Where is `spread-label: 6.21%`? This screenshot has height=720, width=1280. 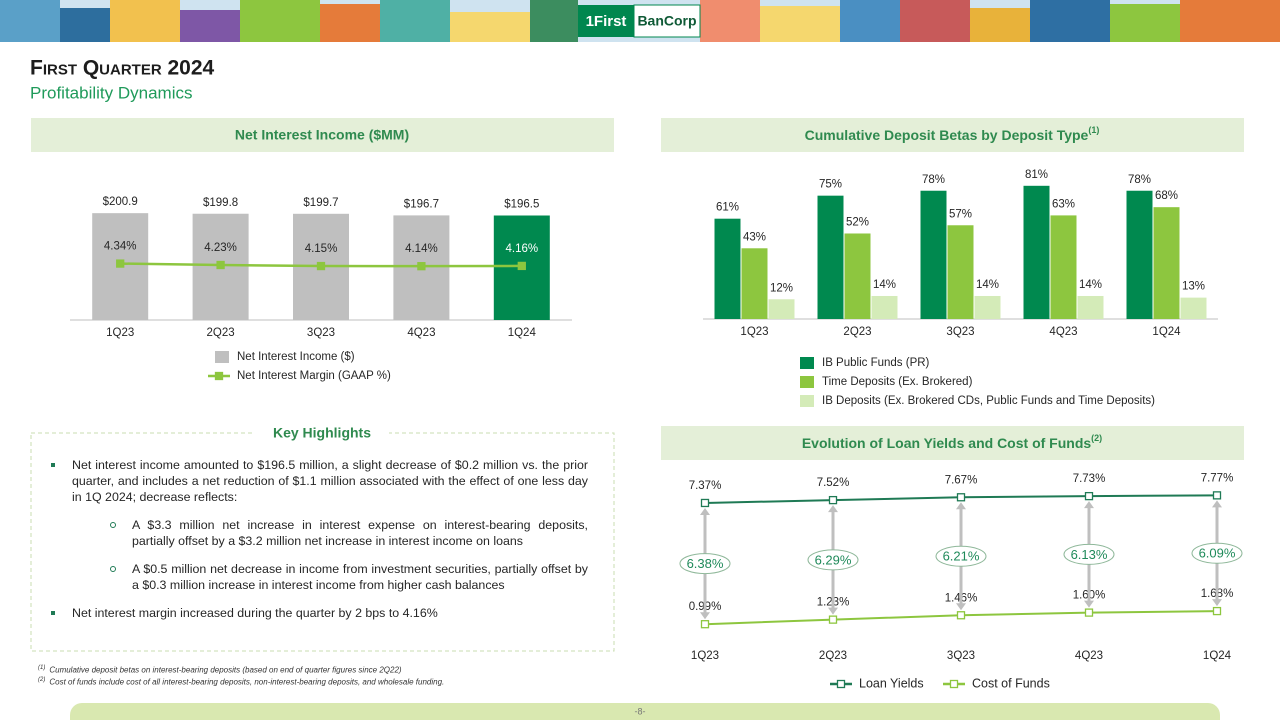
spread-label: 6.21% is located at coordinates (961, 556).